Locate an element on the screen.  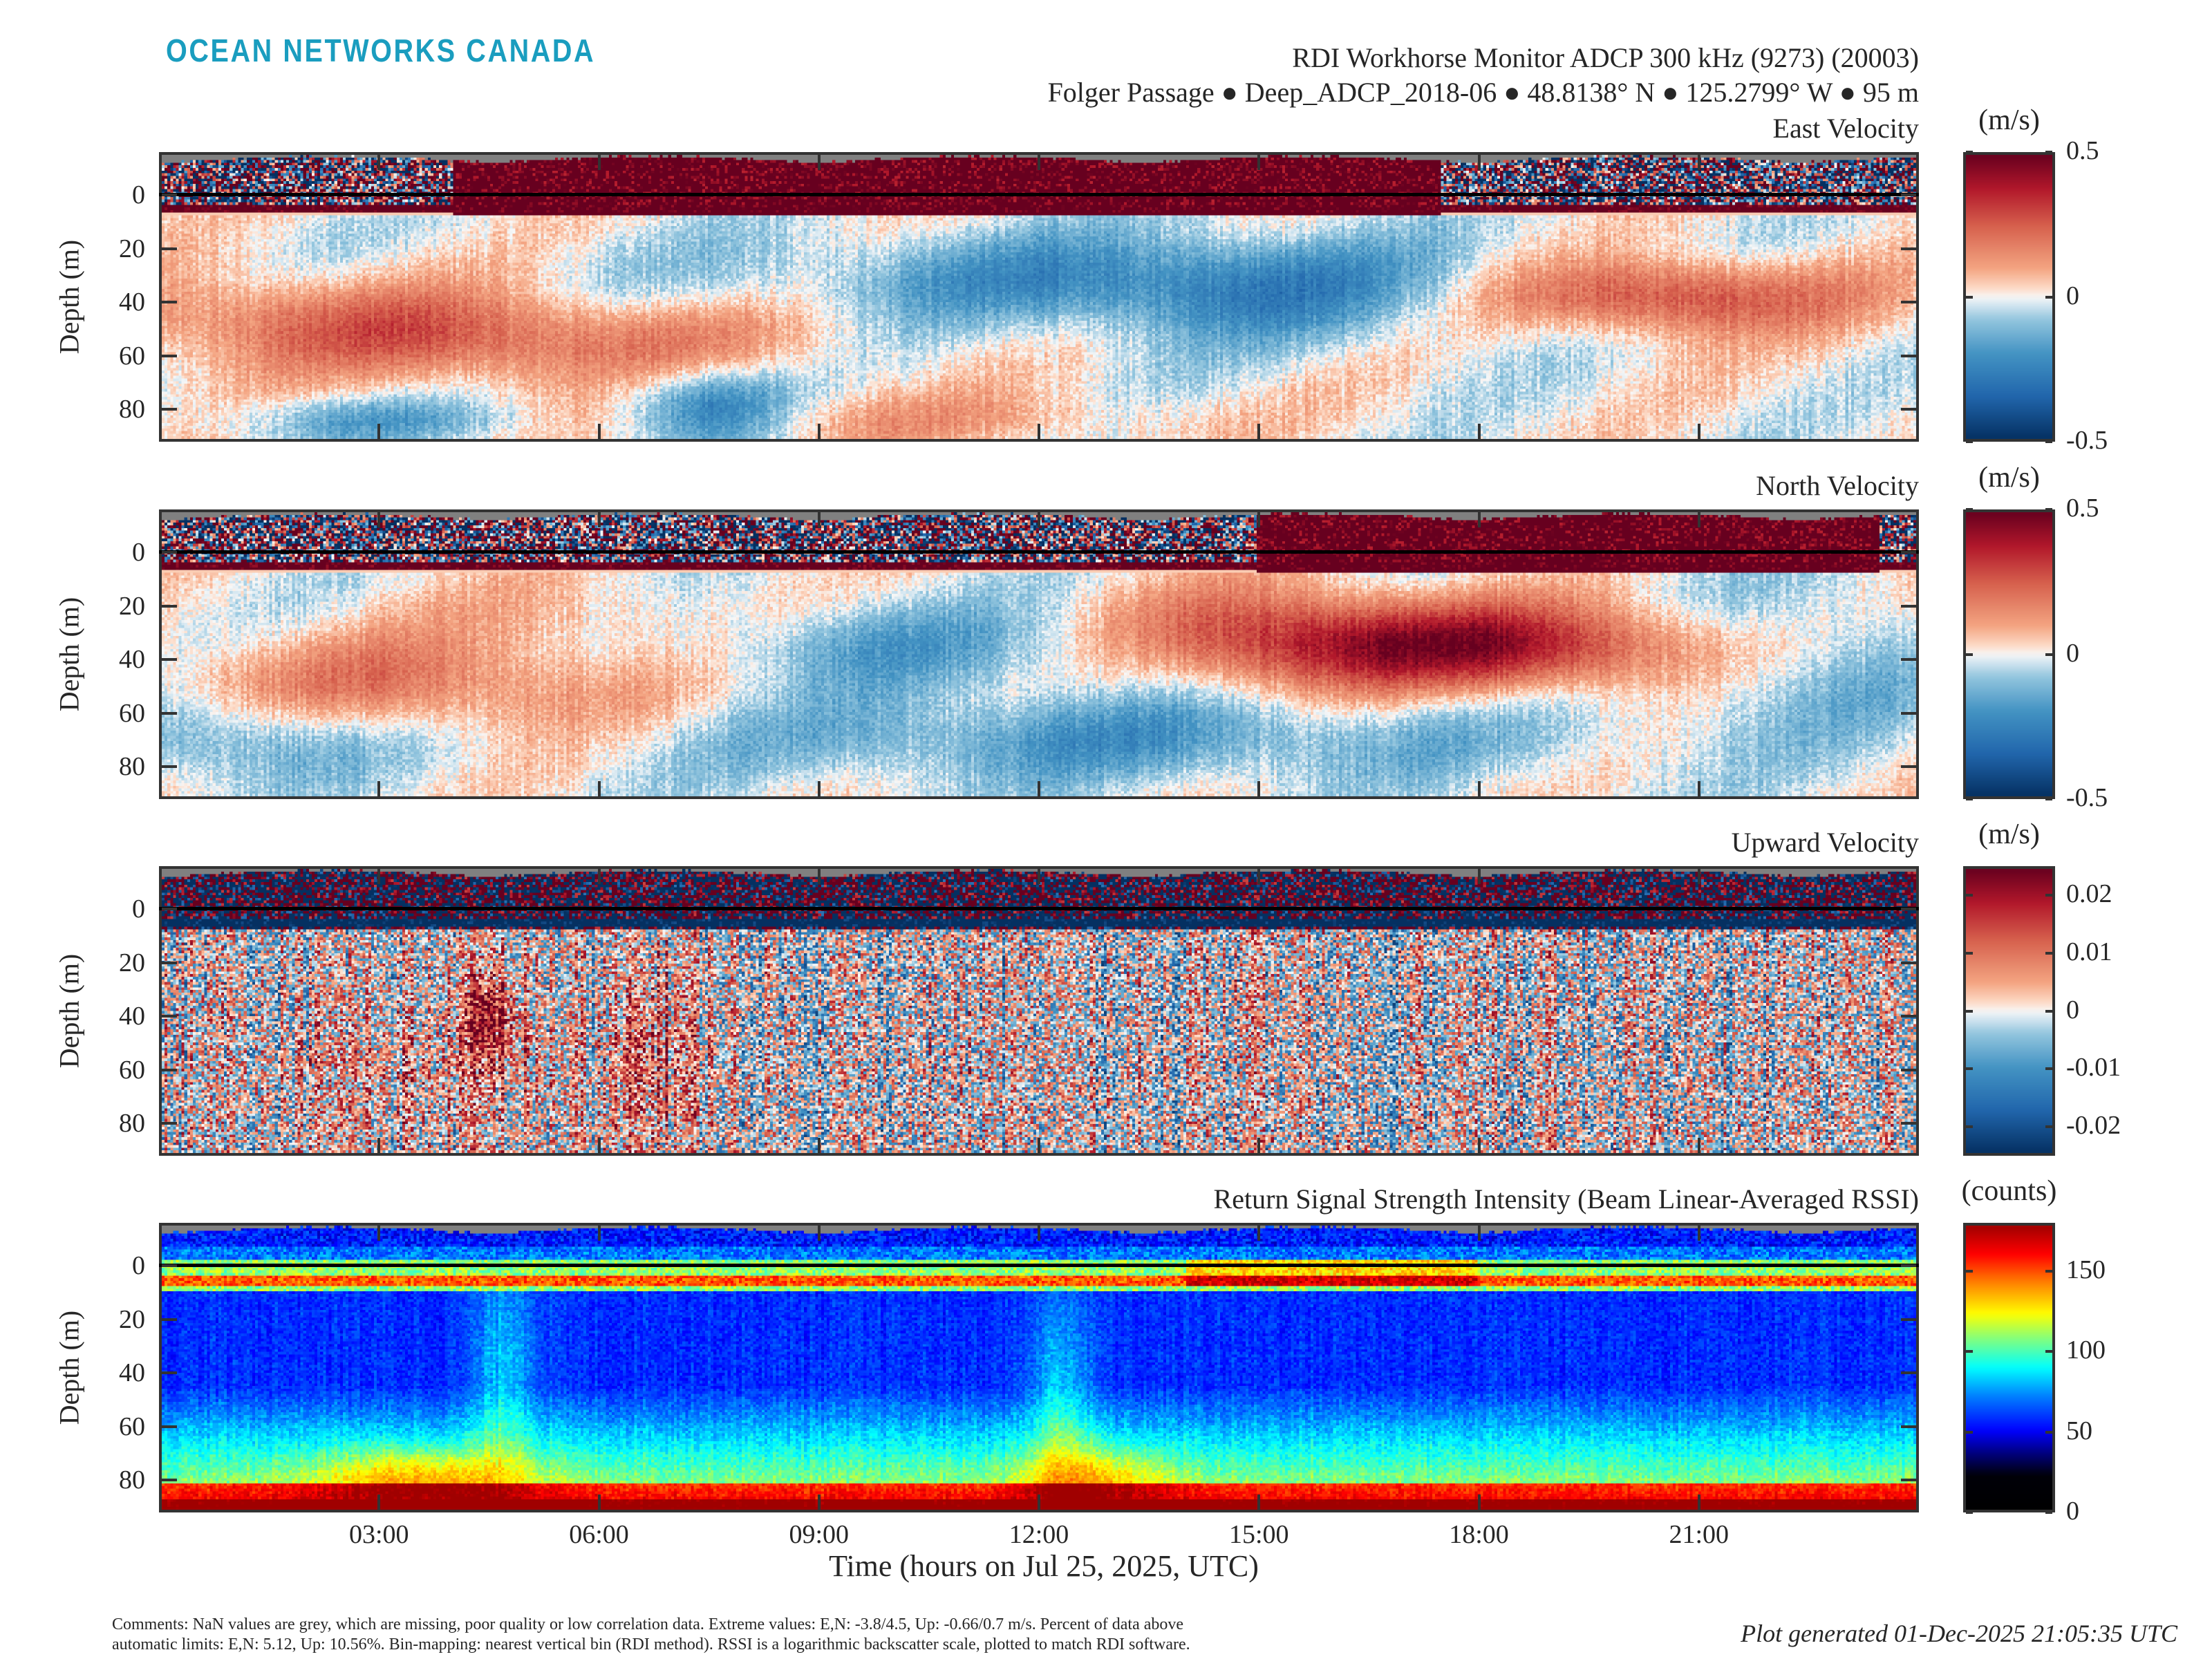
colorbar-gradient is located at coordinates (2009, 1368).